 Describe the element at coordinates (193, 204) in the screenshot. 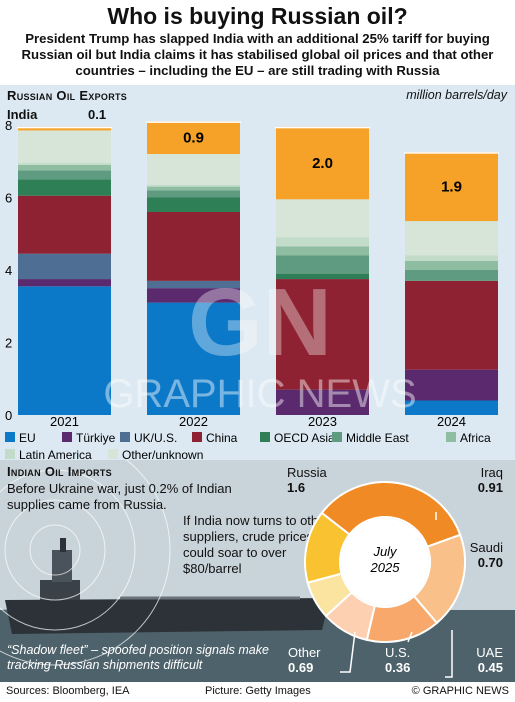

I see `bar-2022-oecd-asia` at that location.